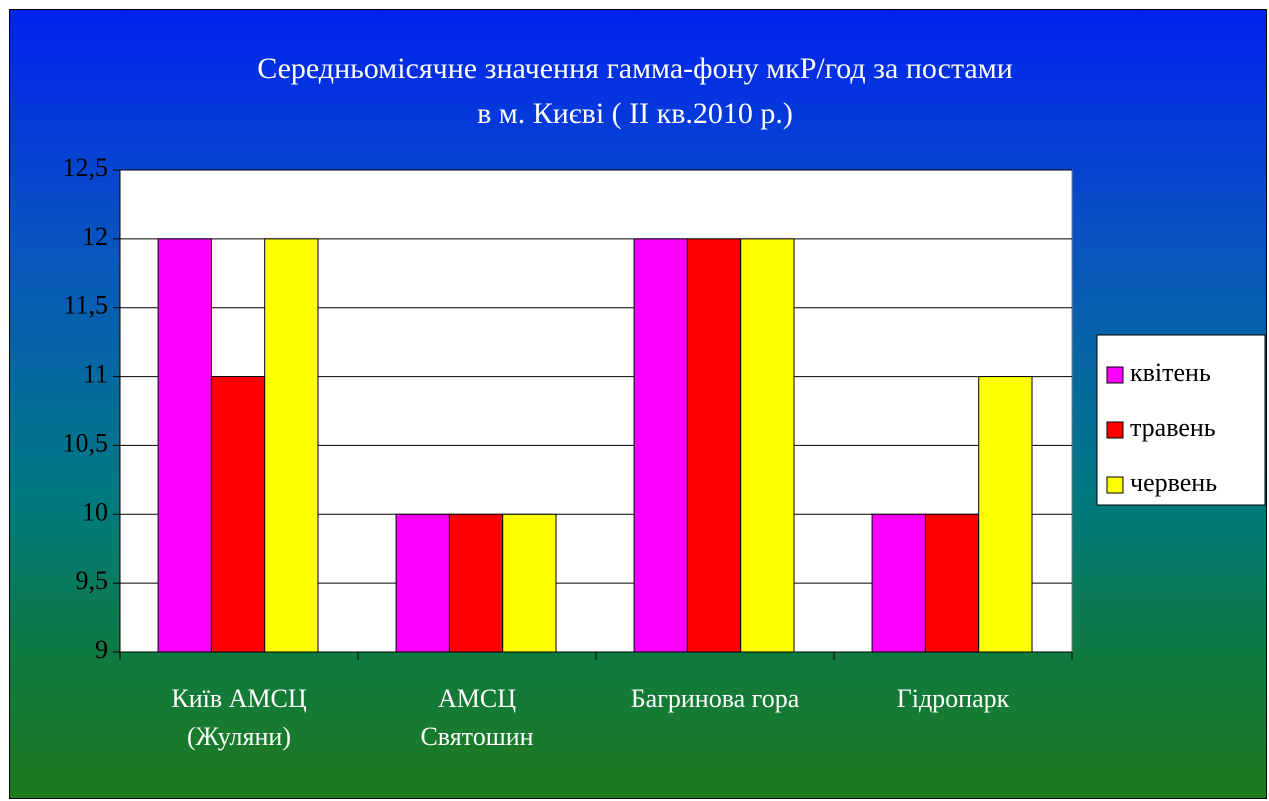  I want to click on x-tick-label: Київ АМСЦ (Жуляни), so click(239, 717).